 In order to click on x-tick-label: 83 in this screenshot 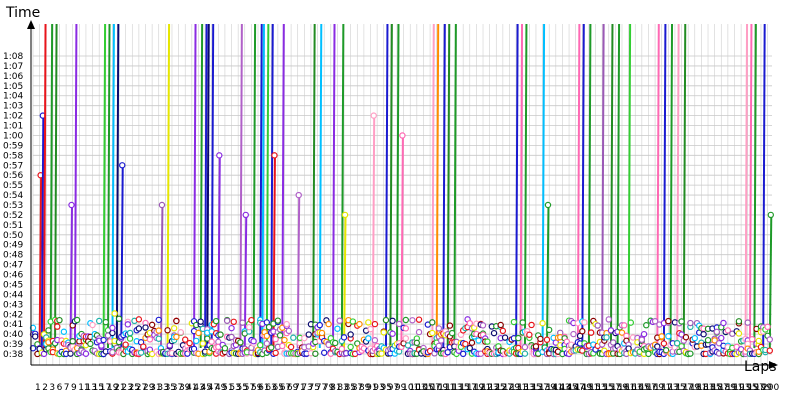, I will do `click(342, 388)`.